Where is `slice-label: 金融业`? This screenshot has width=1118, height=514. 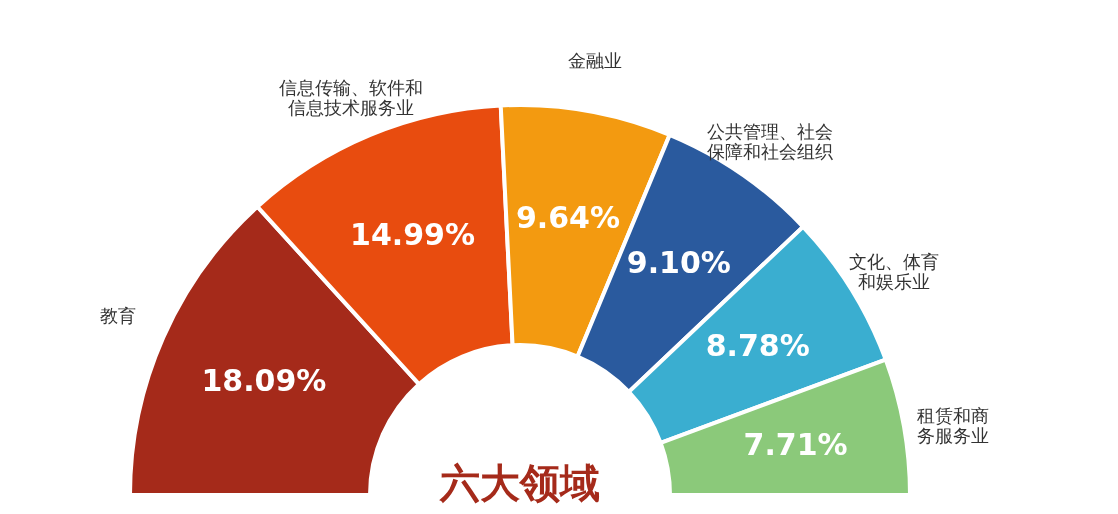
slice-label: 金融业 is located at coordinates (595, 60).